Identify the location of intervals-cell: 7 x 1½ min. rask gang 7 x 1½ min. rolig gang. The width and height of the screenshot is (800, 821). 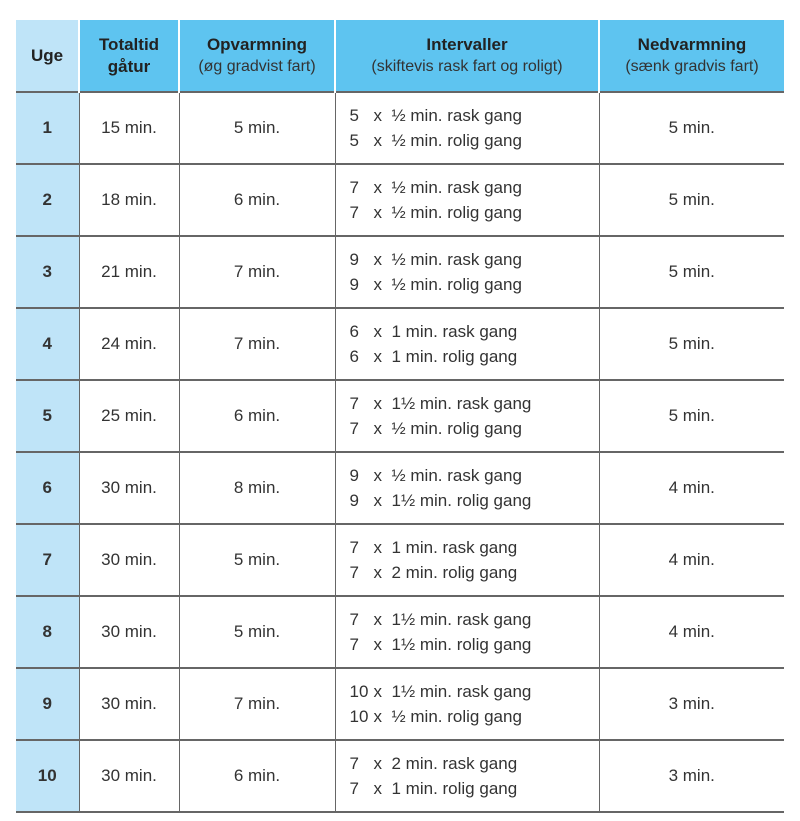
(466, 631).